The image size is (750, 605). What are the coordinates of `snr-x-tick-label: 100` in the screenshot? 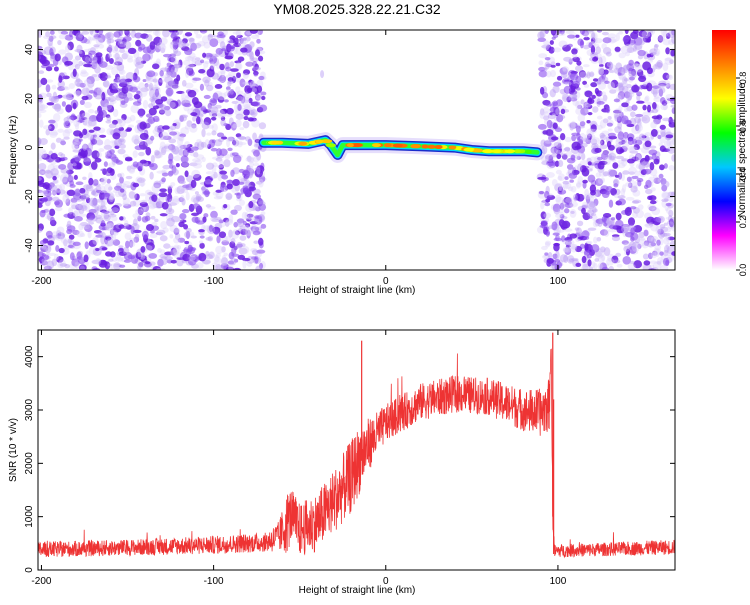 It's located at (558, 581).